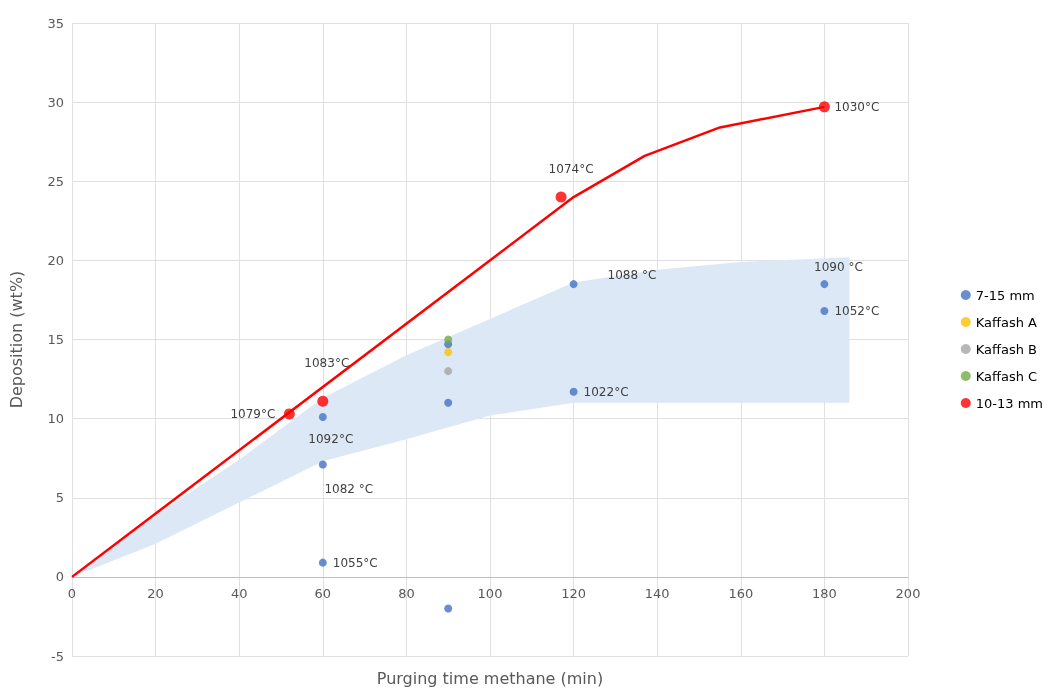  I want to click on annotation: 1082 °C, so click(349, 488).